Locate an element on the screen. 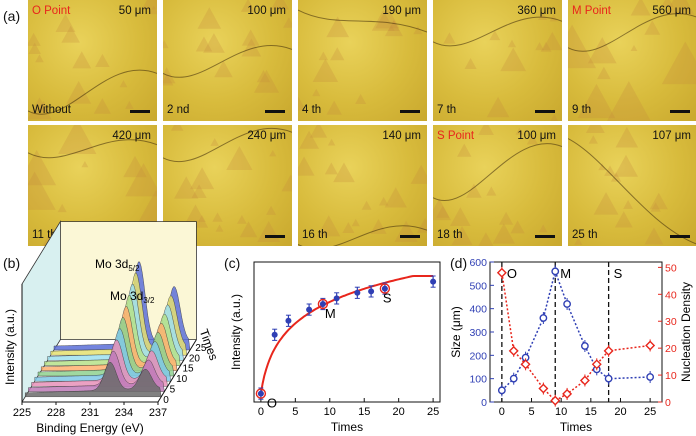 The height and width of the screenshot is (436, 696). x-tick-label: 228 is located at coordinates (56, 413).